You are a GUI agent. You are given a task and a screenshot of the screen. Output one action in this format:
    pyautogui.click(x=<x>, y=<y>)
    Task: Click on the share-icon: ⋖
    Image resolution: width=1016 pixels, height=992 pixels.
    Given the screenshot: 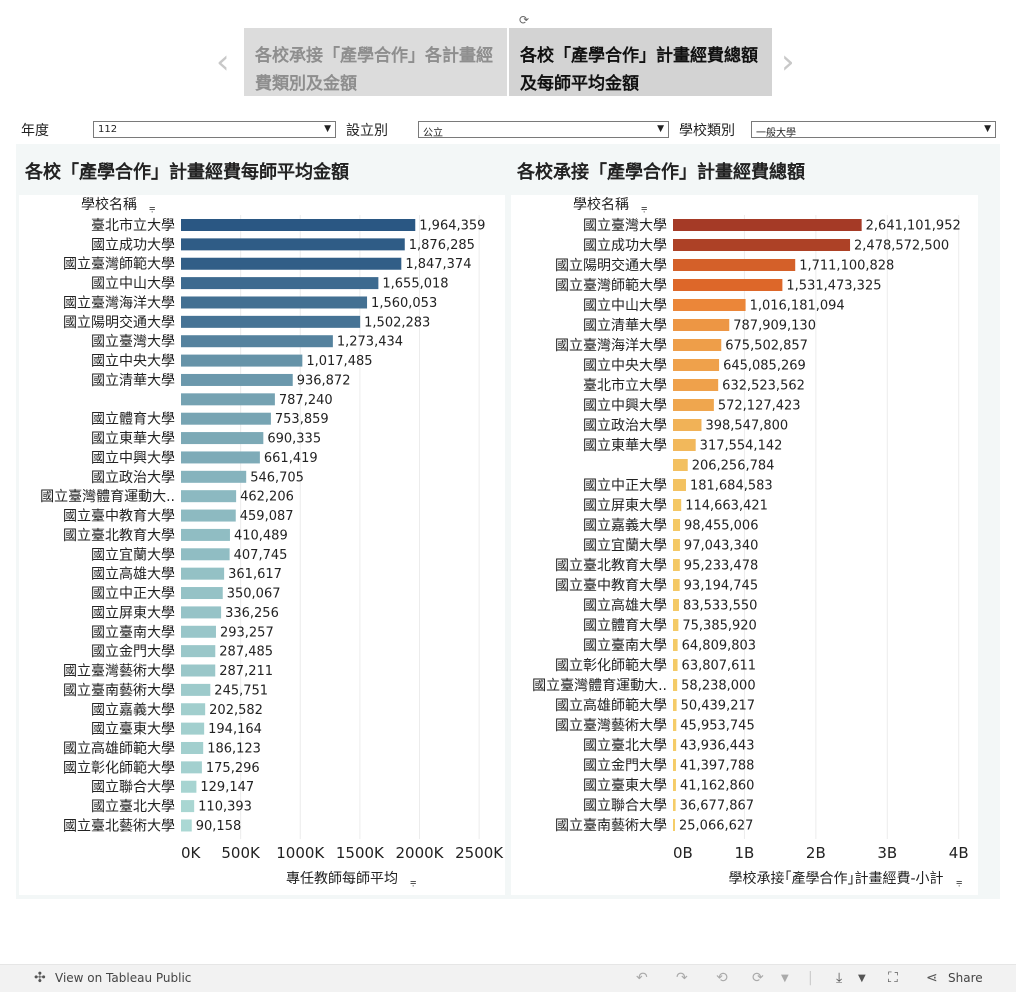 What is the action you would take?
    pyautogui.click(x=932, y=978)
    